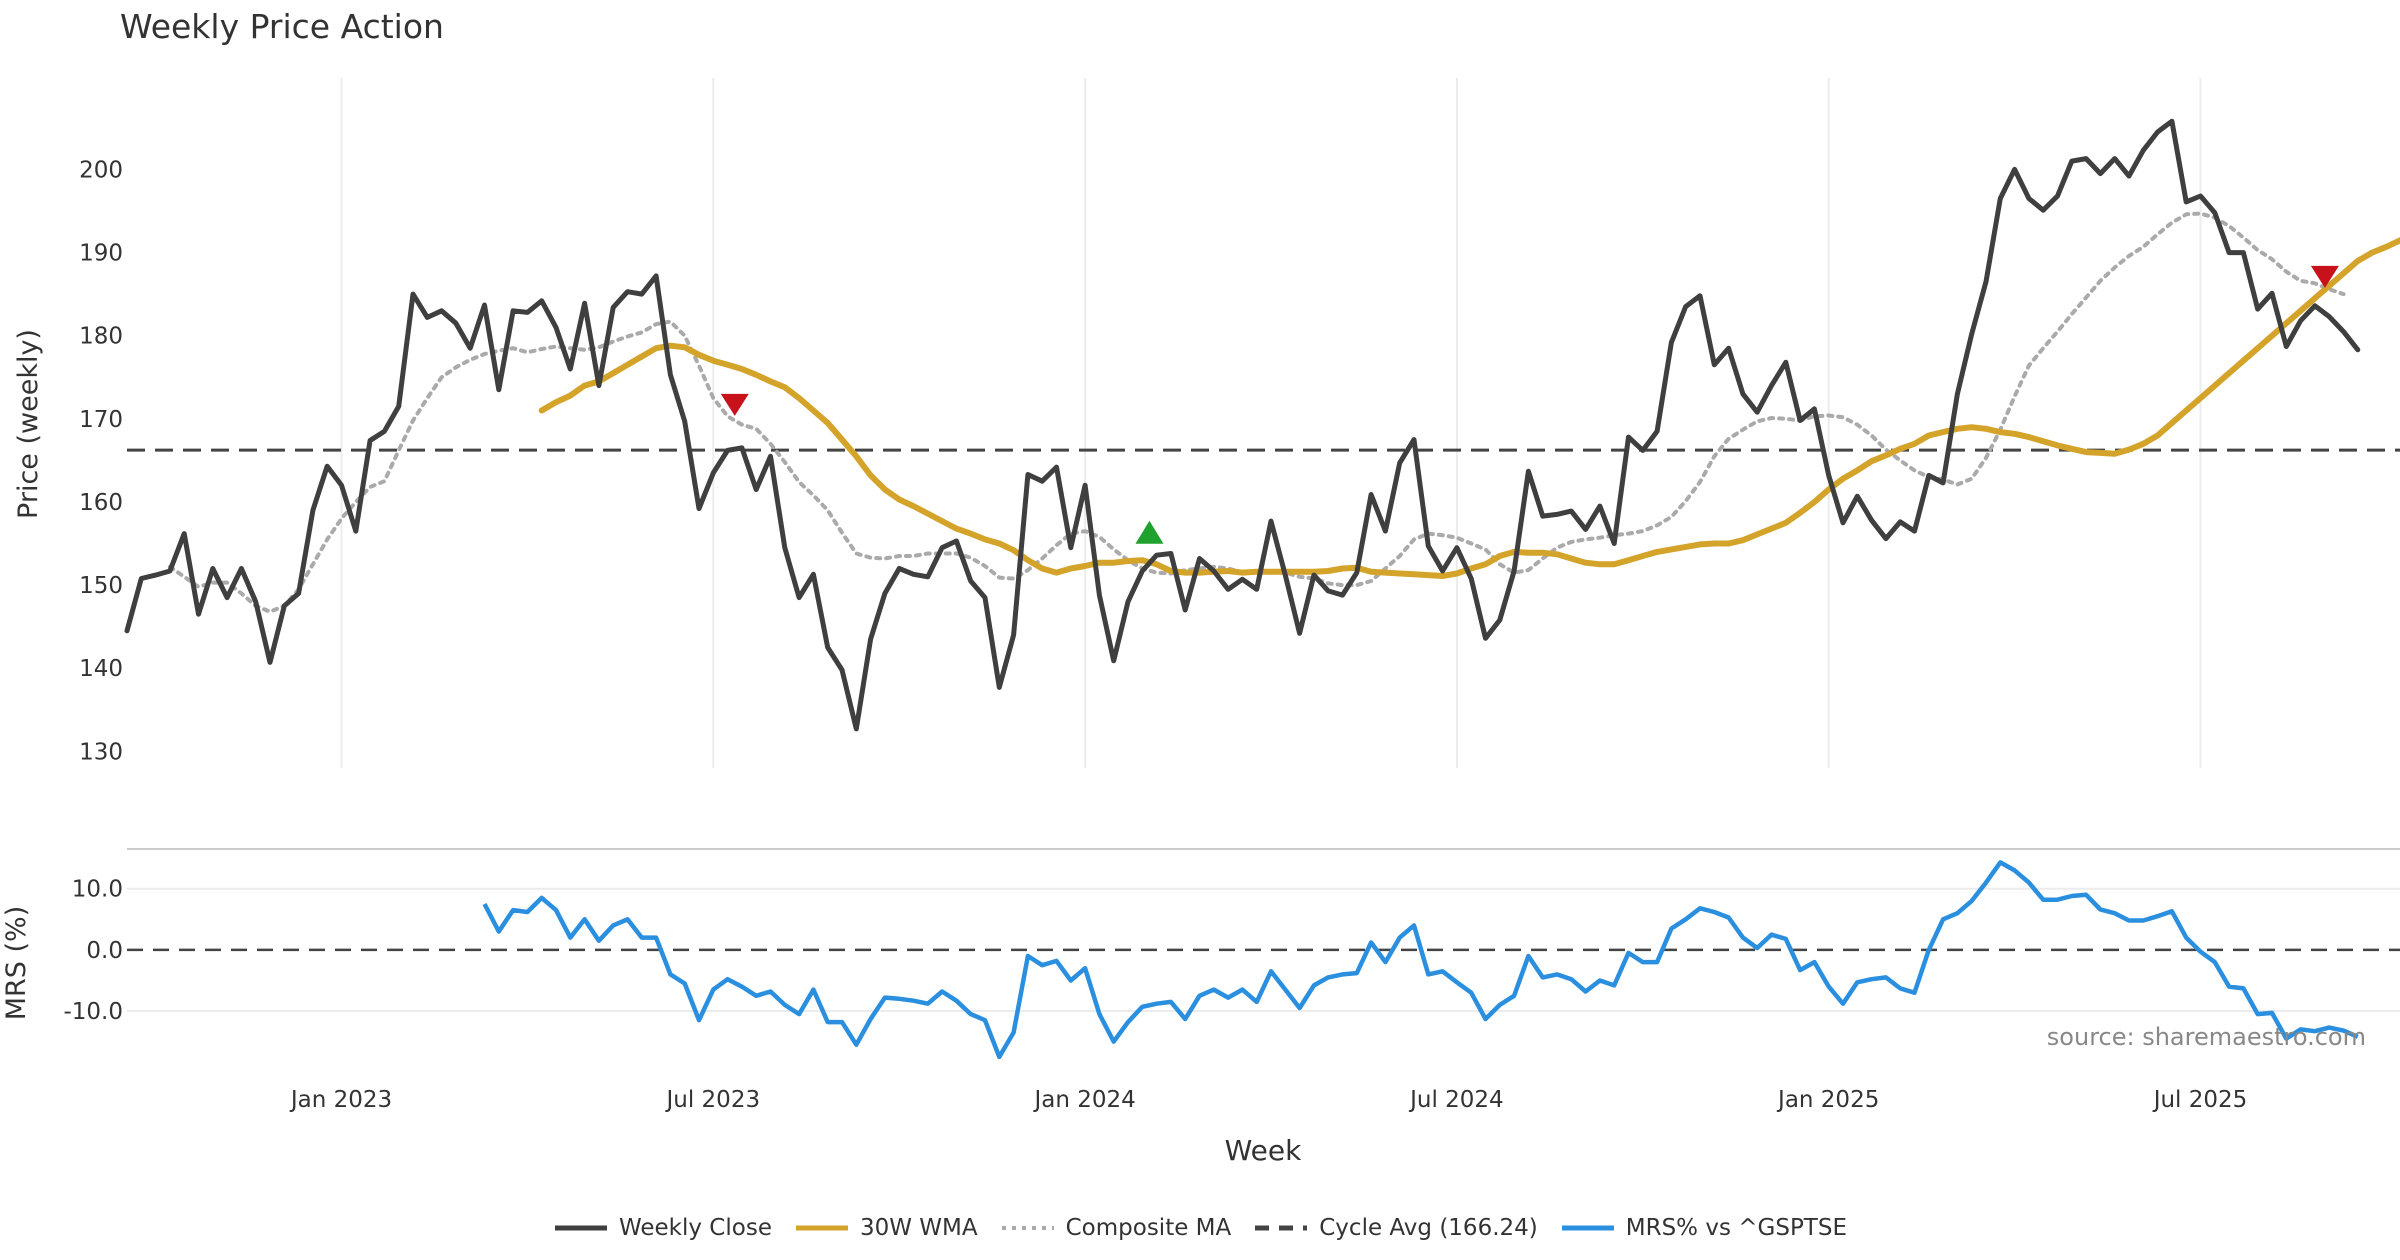  I want to click on legend-item: 30W WMA, so click(886, 1228).